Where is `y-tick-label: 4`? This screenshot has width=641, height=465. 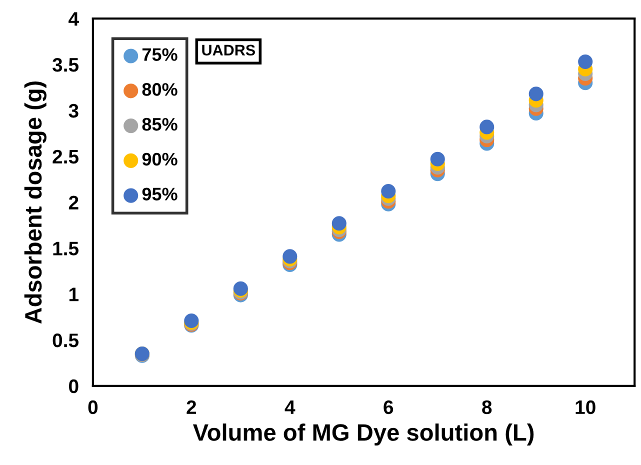
y-tick-label: 4 is located at coordinates (73, 19).